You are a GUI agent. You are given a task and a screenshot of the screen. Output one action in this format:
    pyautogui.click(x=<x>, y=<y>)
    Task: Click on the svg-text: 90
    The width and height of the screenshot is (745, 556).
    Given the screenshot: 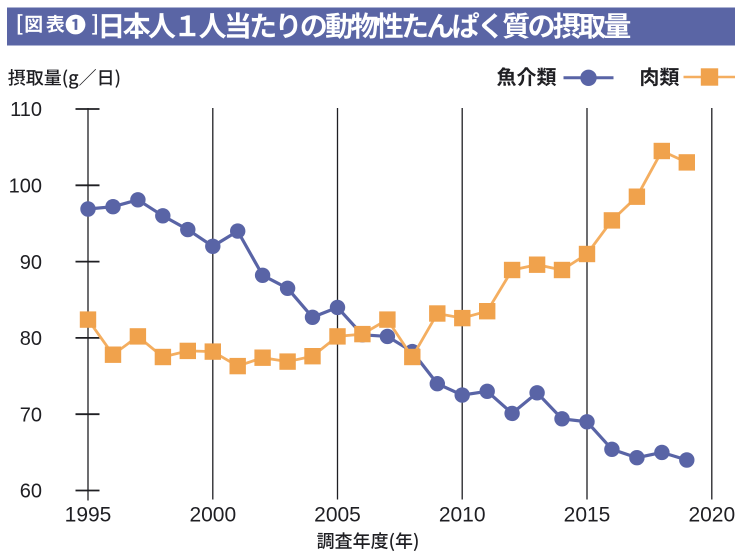 What is the action you would take?
    pyautogui.click(x=31, y=263)
    